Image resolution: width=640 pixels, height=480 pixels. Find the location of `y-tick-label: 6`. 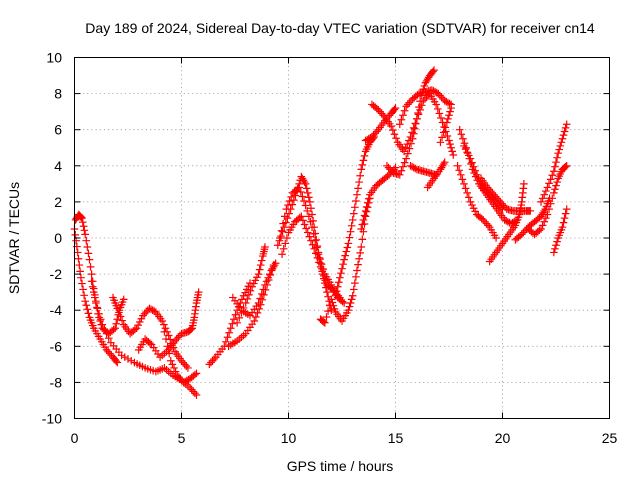

y-tick-label: 6 is located at coordinates (58, 130).